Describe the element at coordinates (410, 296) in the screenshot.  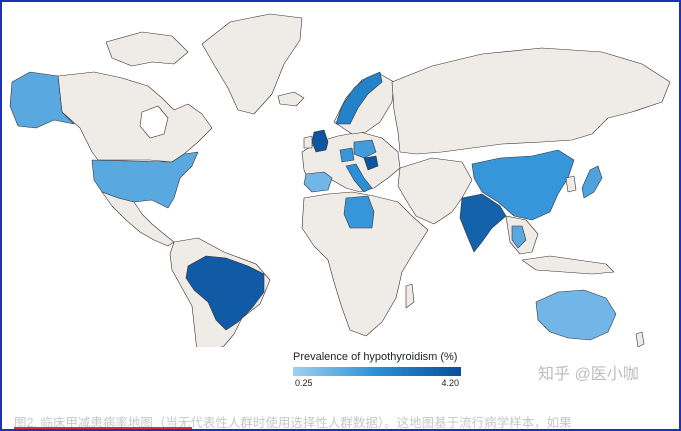
I see `madagascar` at that location.